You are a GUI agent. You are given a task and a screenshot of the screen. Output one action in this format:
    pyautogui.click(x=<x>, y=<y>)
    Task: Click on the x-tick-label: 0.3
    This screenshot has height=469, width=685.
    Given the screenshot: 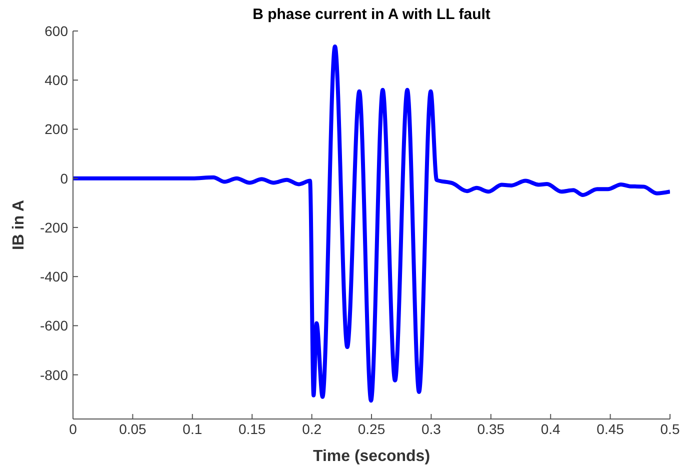 What is the action you would take?
    pyautogui.click(x=431, y=428)
    